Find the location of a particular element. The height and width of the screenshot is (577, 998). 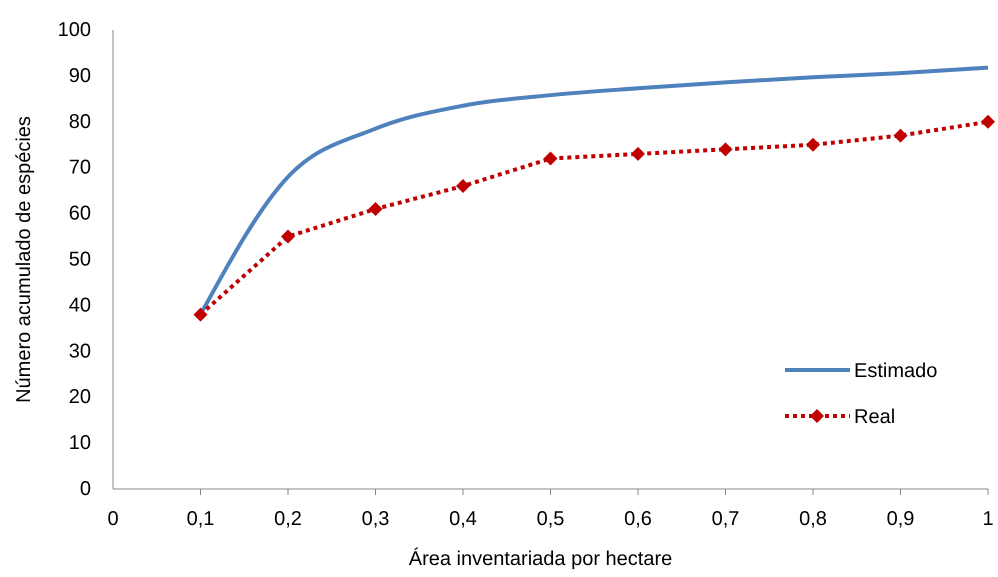

y-axis-title: Número acumulado de espécies is located at coordinates (24, 259).